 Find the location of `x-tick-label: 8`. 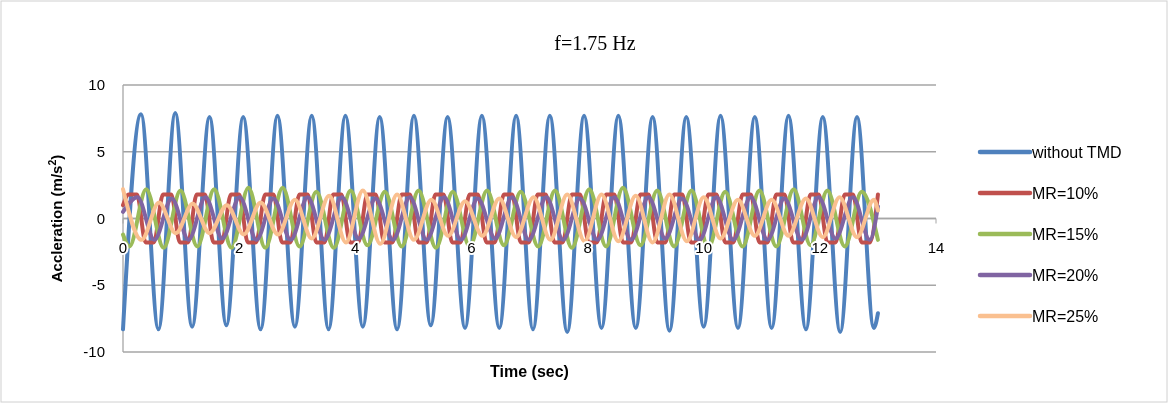

x-tick-label: 8 is located at coordinates (587, 247).